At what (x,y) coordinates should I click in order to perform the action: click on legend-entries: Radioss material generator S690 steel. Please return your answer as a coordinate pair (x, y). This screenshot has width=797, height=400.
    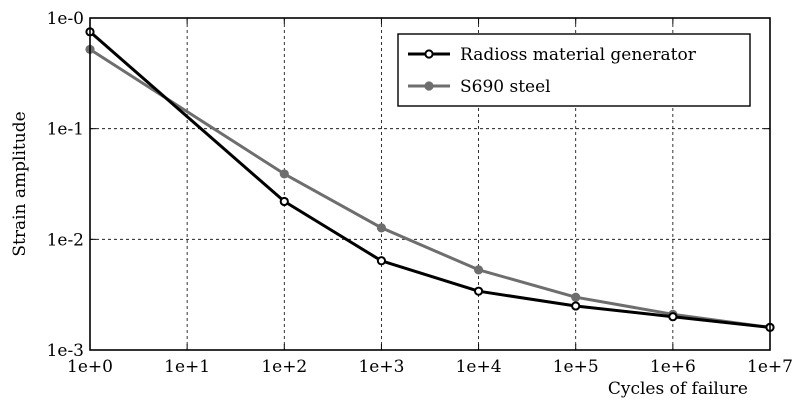
    Looking at the image, I should click on (552, 71).